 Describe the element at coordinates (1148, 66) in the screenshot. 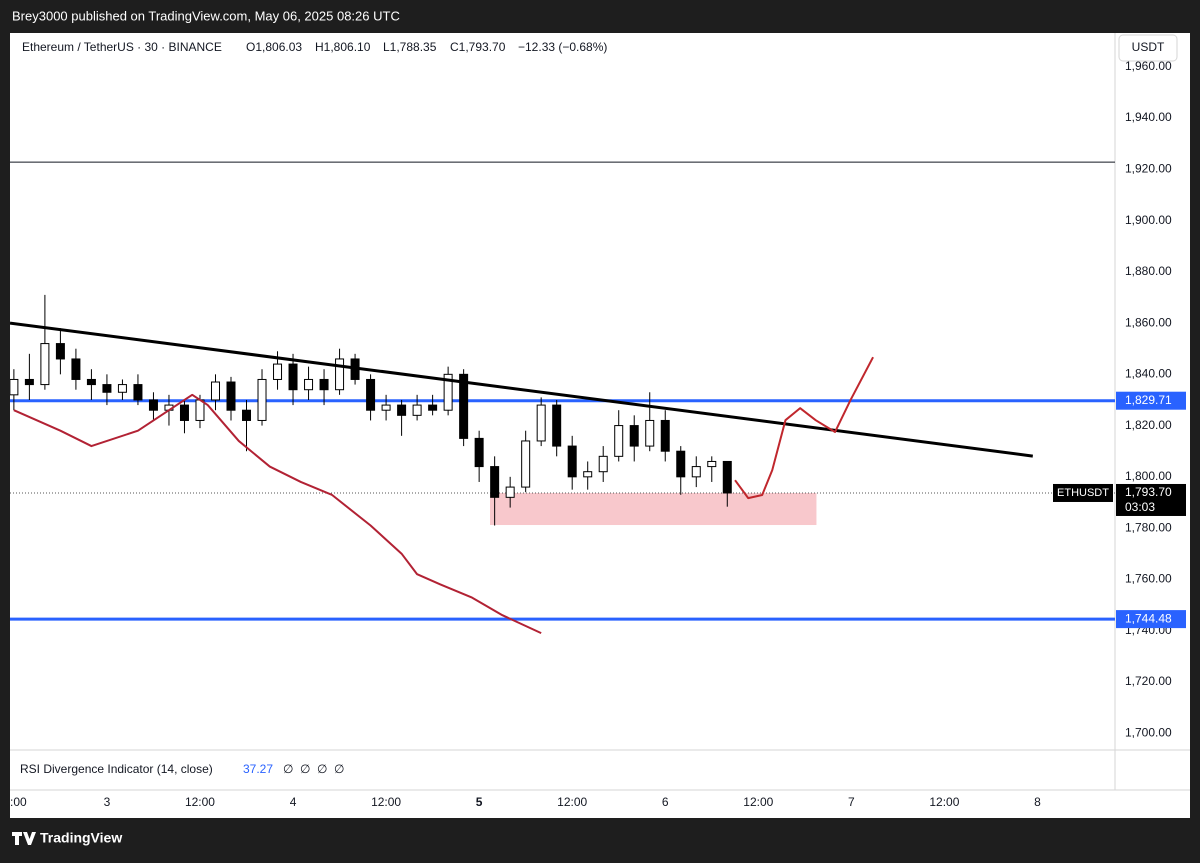

I see `y-tick-label: 1,960.00` at that location.